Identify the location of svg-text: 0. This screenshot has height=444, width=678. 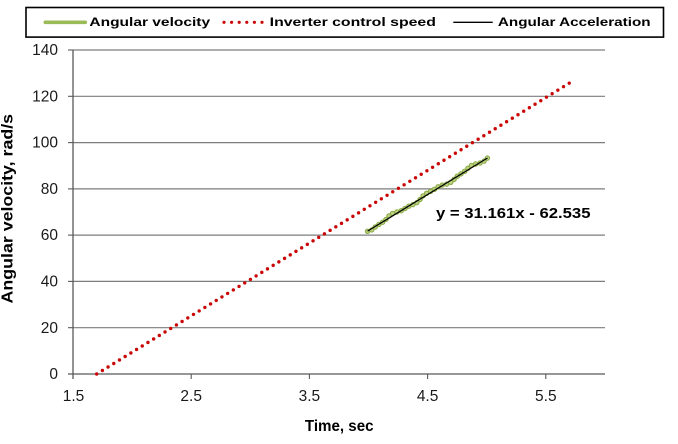
(53, 374).